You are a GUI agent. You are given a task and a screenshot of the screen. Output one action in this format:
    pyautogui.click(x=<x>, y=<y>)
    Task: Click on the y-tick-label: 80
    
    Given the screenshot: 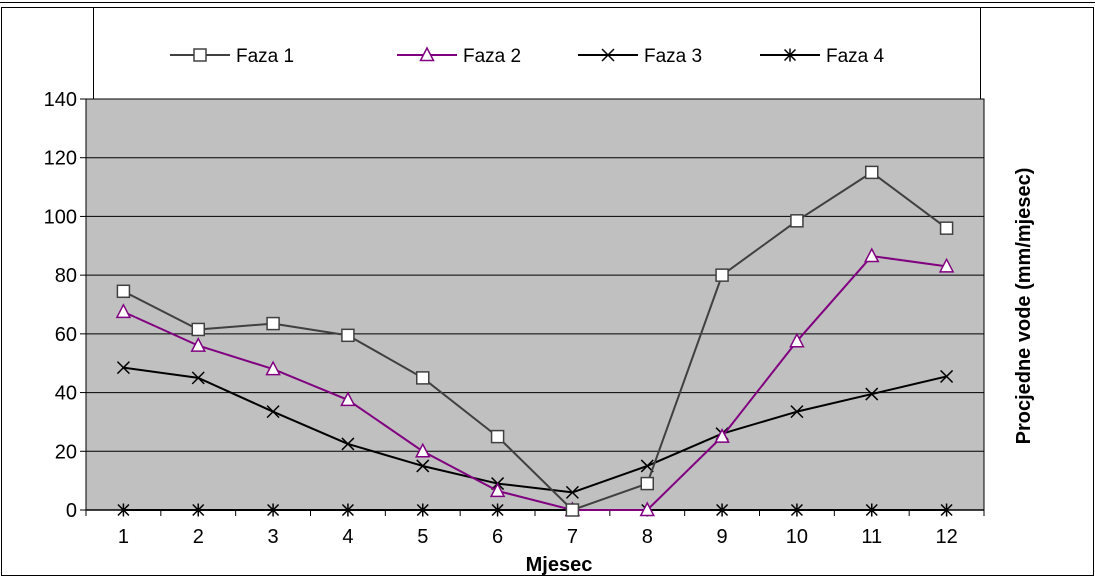 What is the action you would take?
    pyautogui.click(x=66, y=276)
    